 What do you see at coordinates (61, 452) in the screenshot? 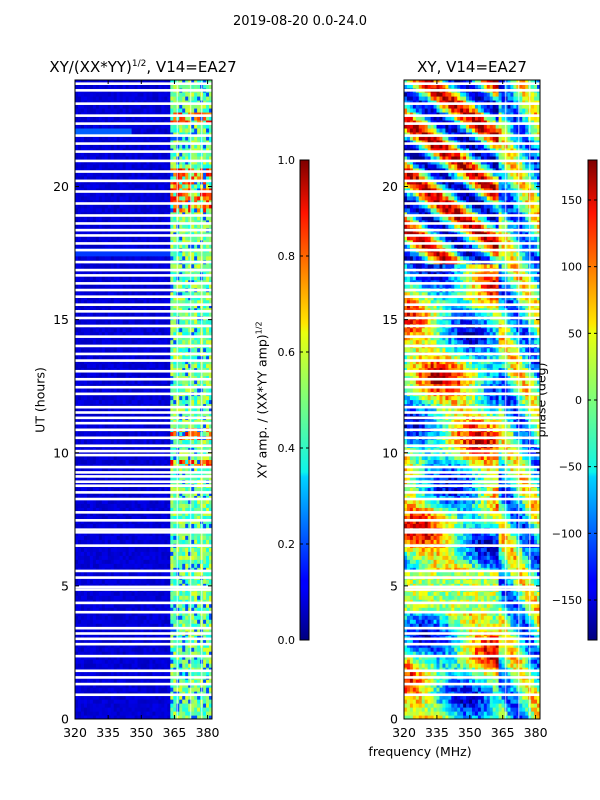
I see `left-ytick-label: 10` at bounding box center [61, 452].